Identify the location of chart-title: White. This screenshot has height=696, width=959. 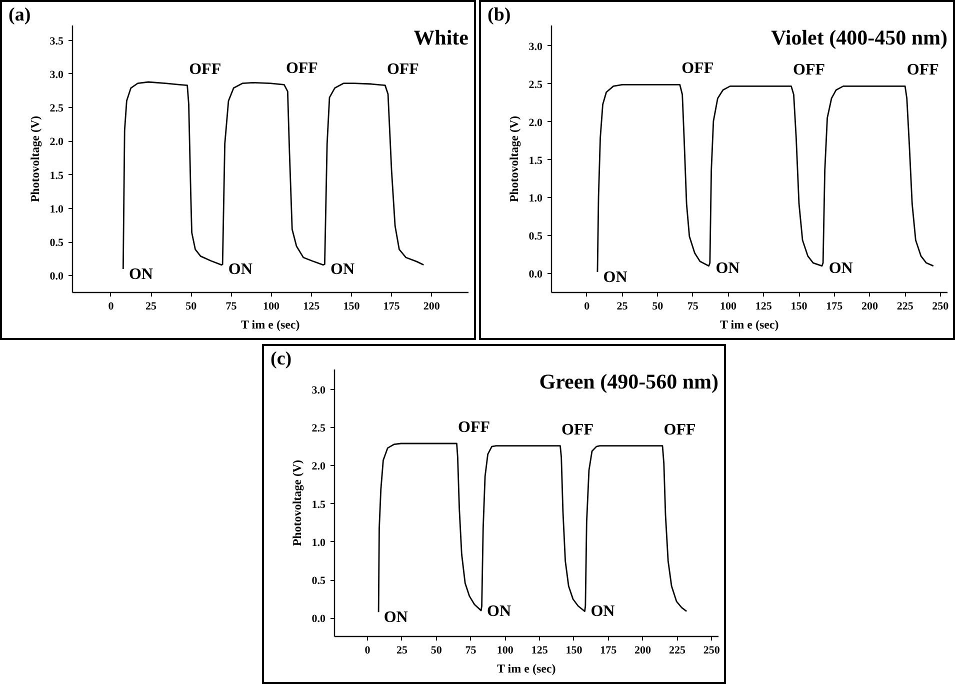
(441, 38).